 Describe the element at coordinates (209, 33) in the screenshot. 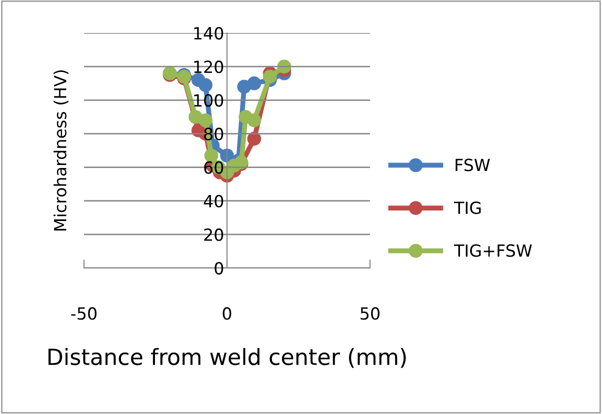

I see `y-tick-label: 140` at that location.